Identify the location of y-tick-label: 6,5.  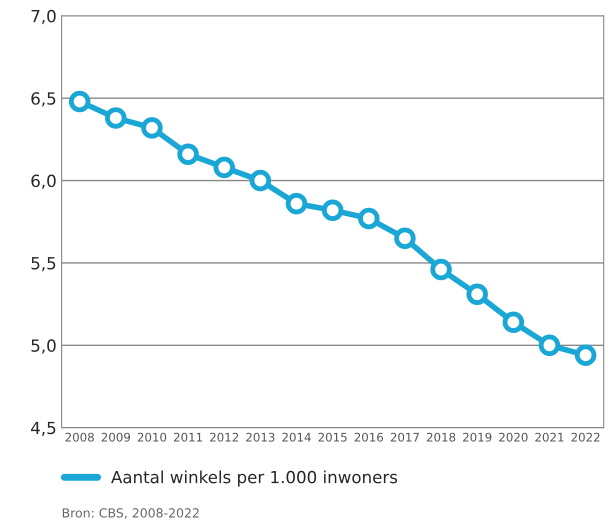
(43, 99).